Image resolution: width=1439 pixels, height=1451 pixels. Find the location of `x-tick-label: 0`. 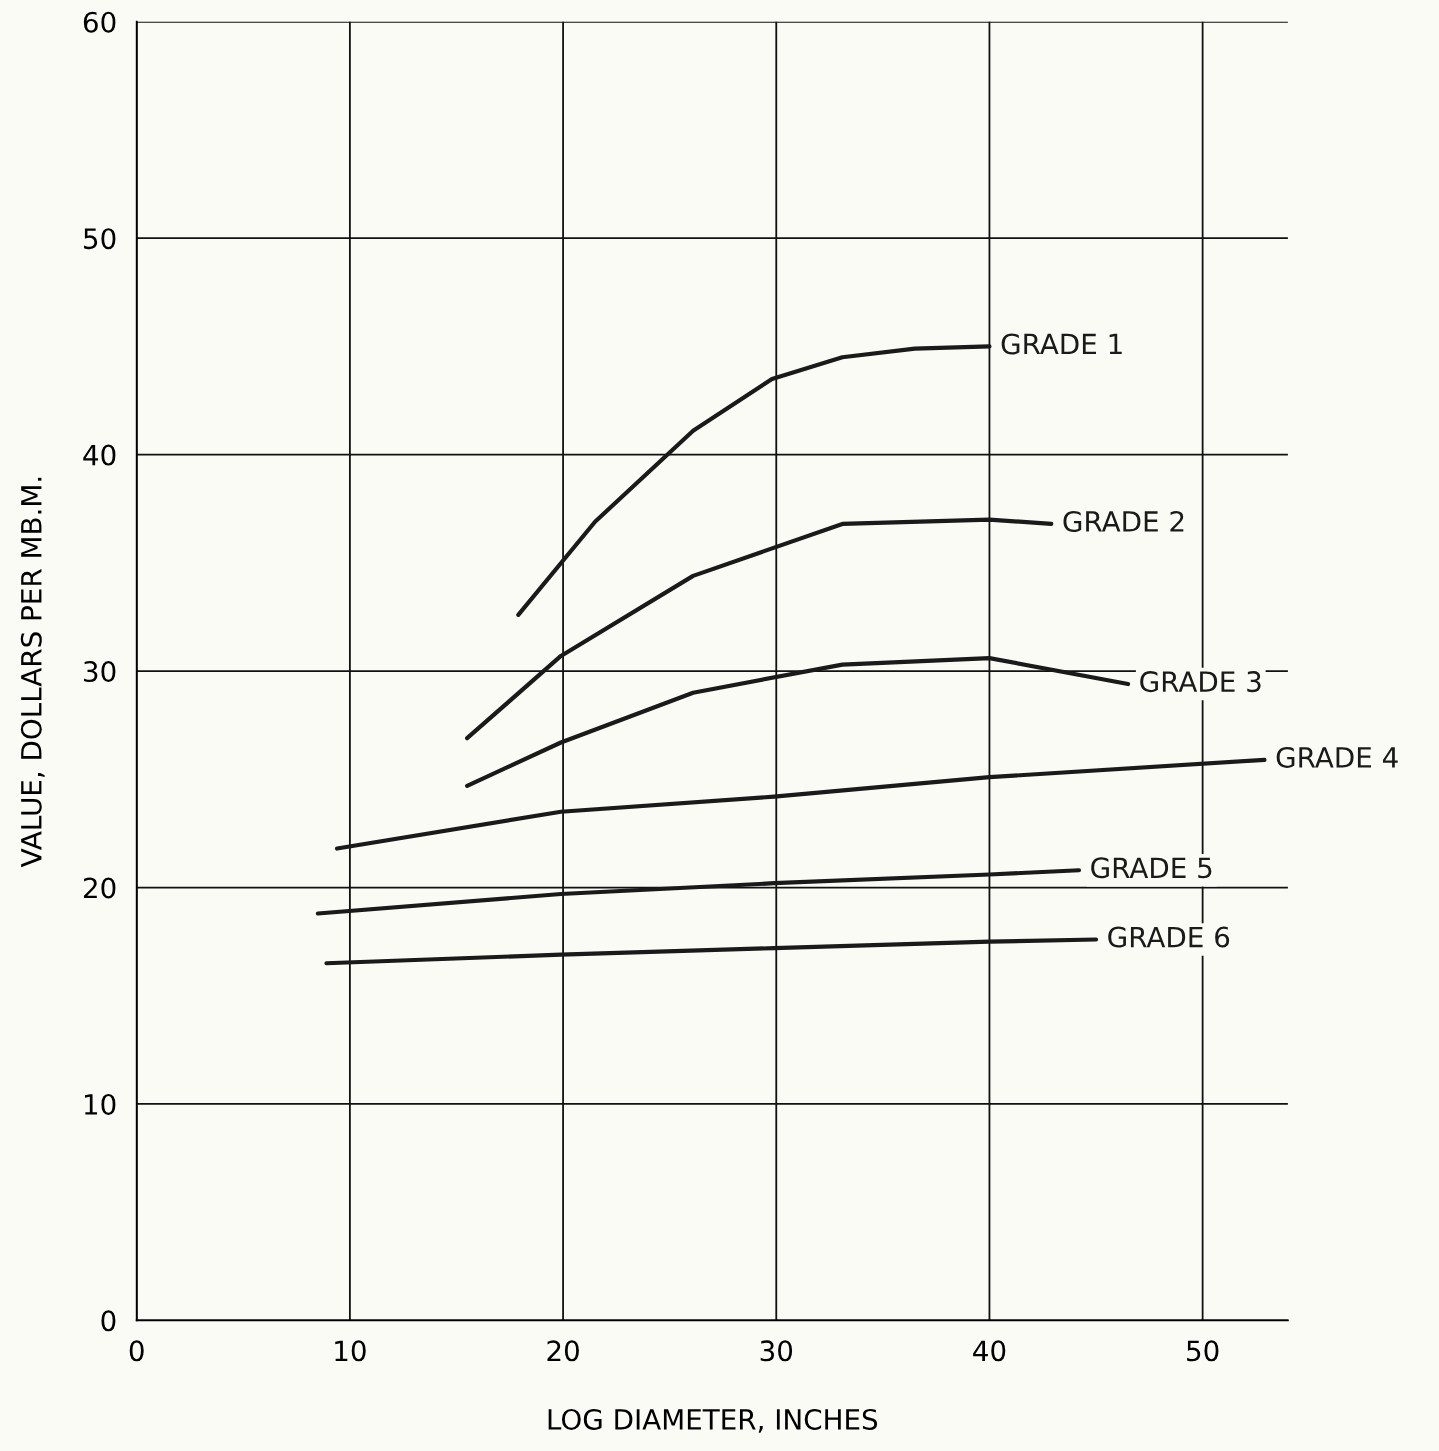

x-tick-label: 0 is located at coordinates (136, 1351).